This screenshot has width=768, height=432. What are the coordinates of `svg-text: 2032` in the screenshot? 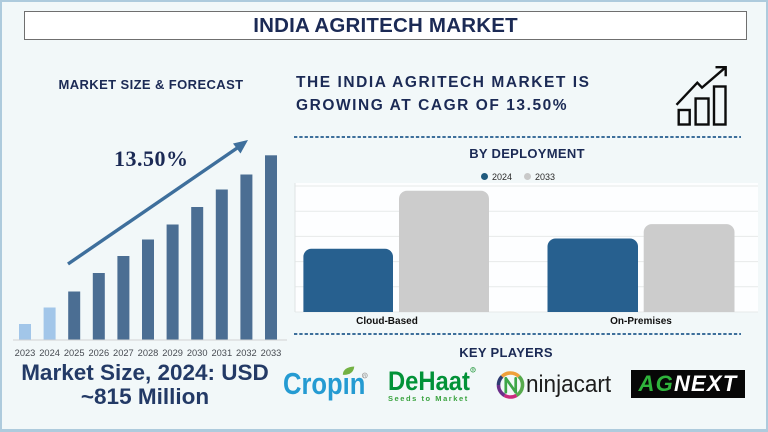 It's located at (246, 353).